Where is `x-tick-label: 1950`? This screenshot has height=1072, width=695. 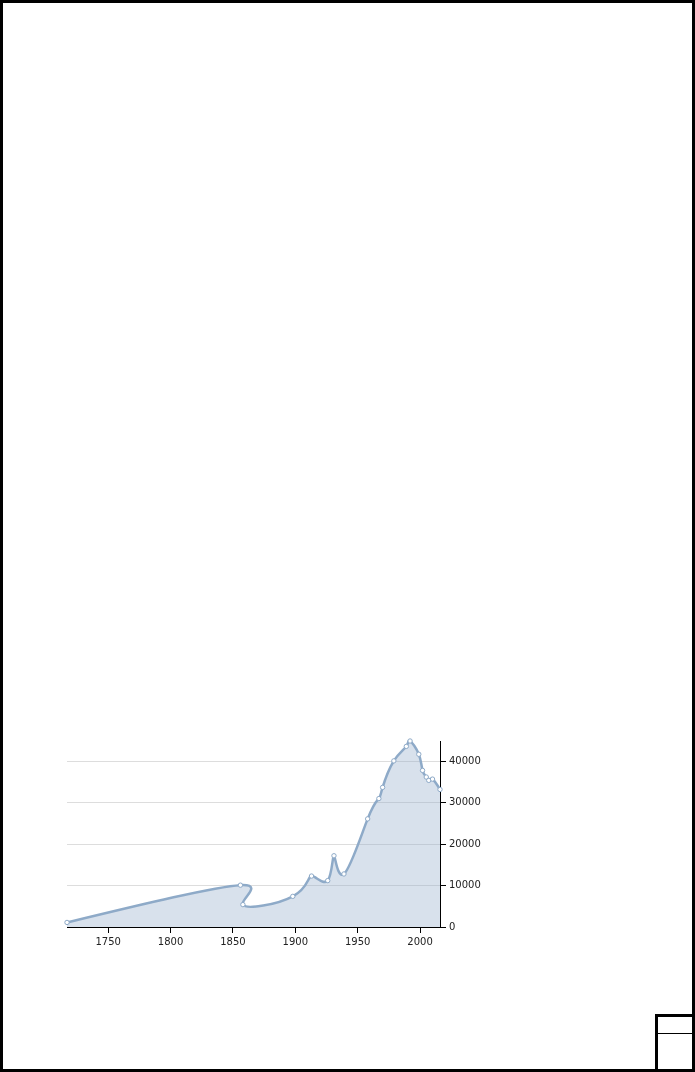 x-tick-label: 1950 is located at coordinates (357, 941).